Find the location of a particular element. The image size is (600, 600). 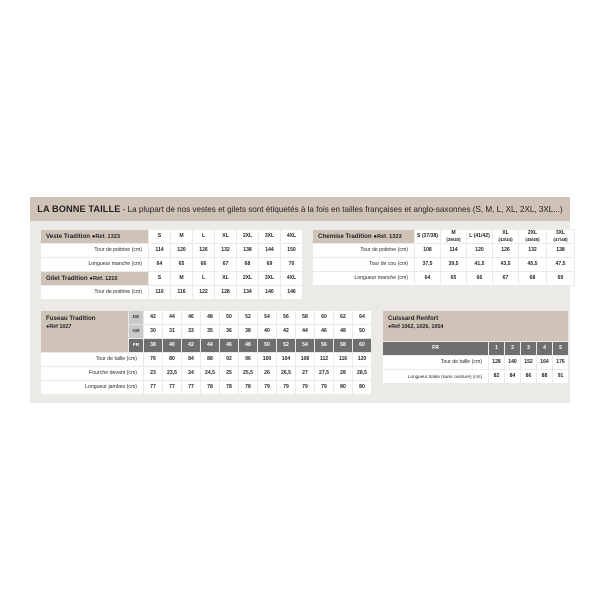

fuseau-row-1-v3: 24,5 is located at coordinates (210, 373).